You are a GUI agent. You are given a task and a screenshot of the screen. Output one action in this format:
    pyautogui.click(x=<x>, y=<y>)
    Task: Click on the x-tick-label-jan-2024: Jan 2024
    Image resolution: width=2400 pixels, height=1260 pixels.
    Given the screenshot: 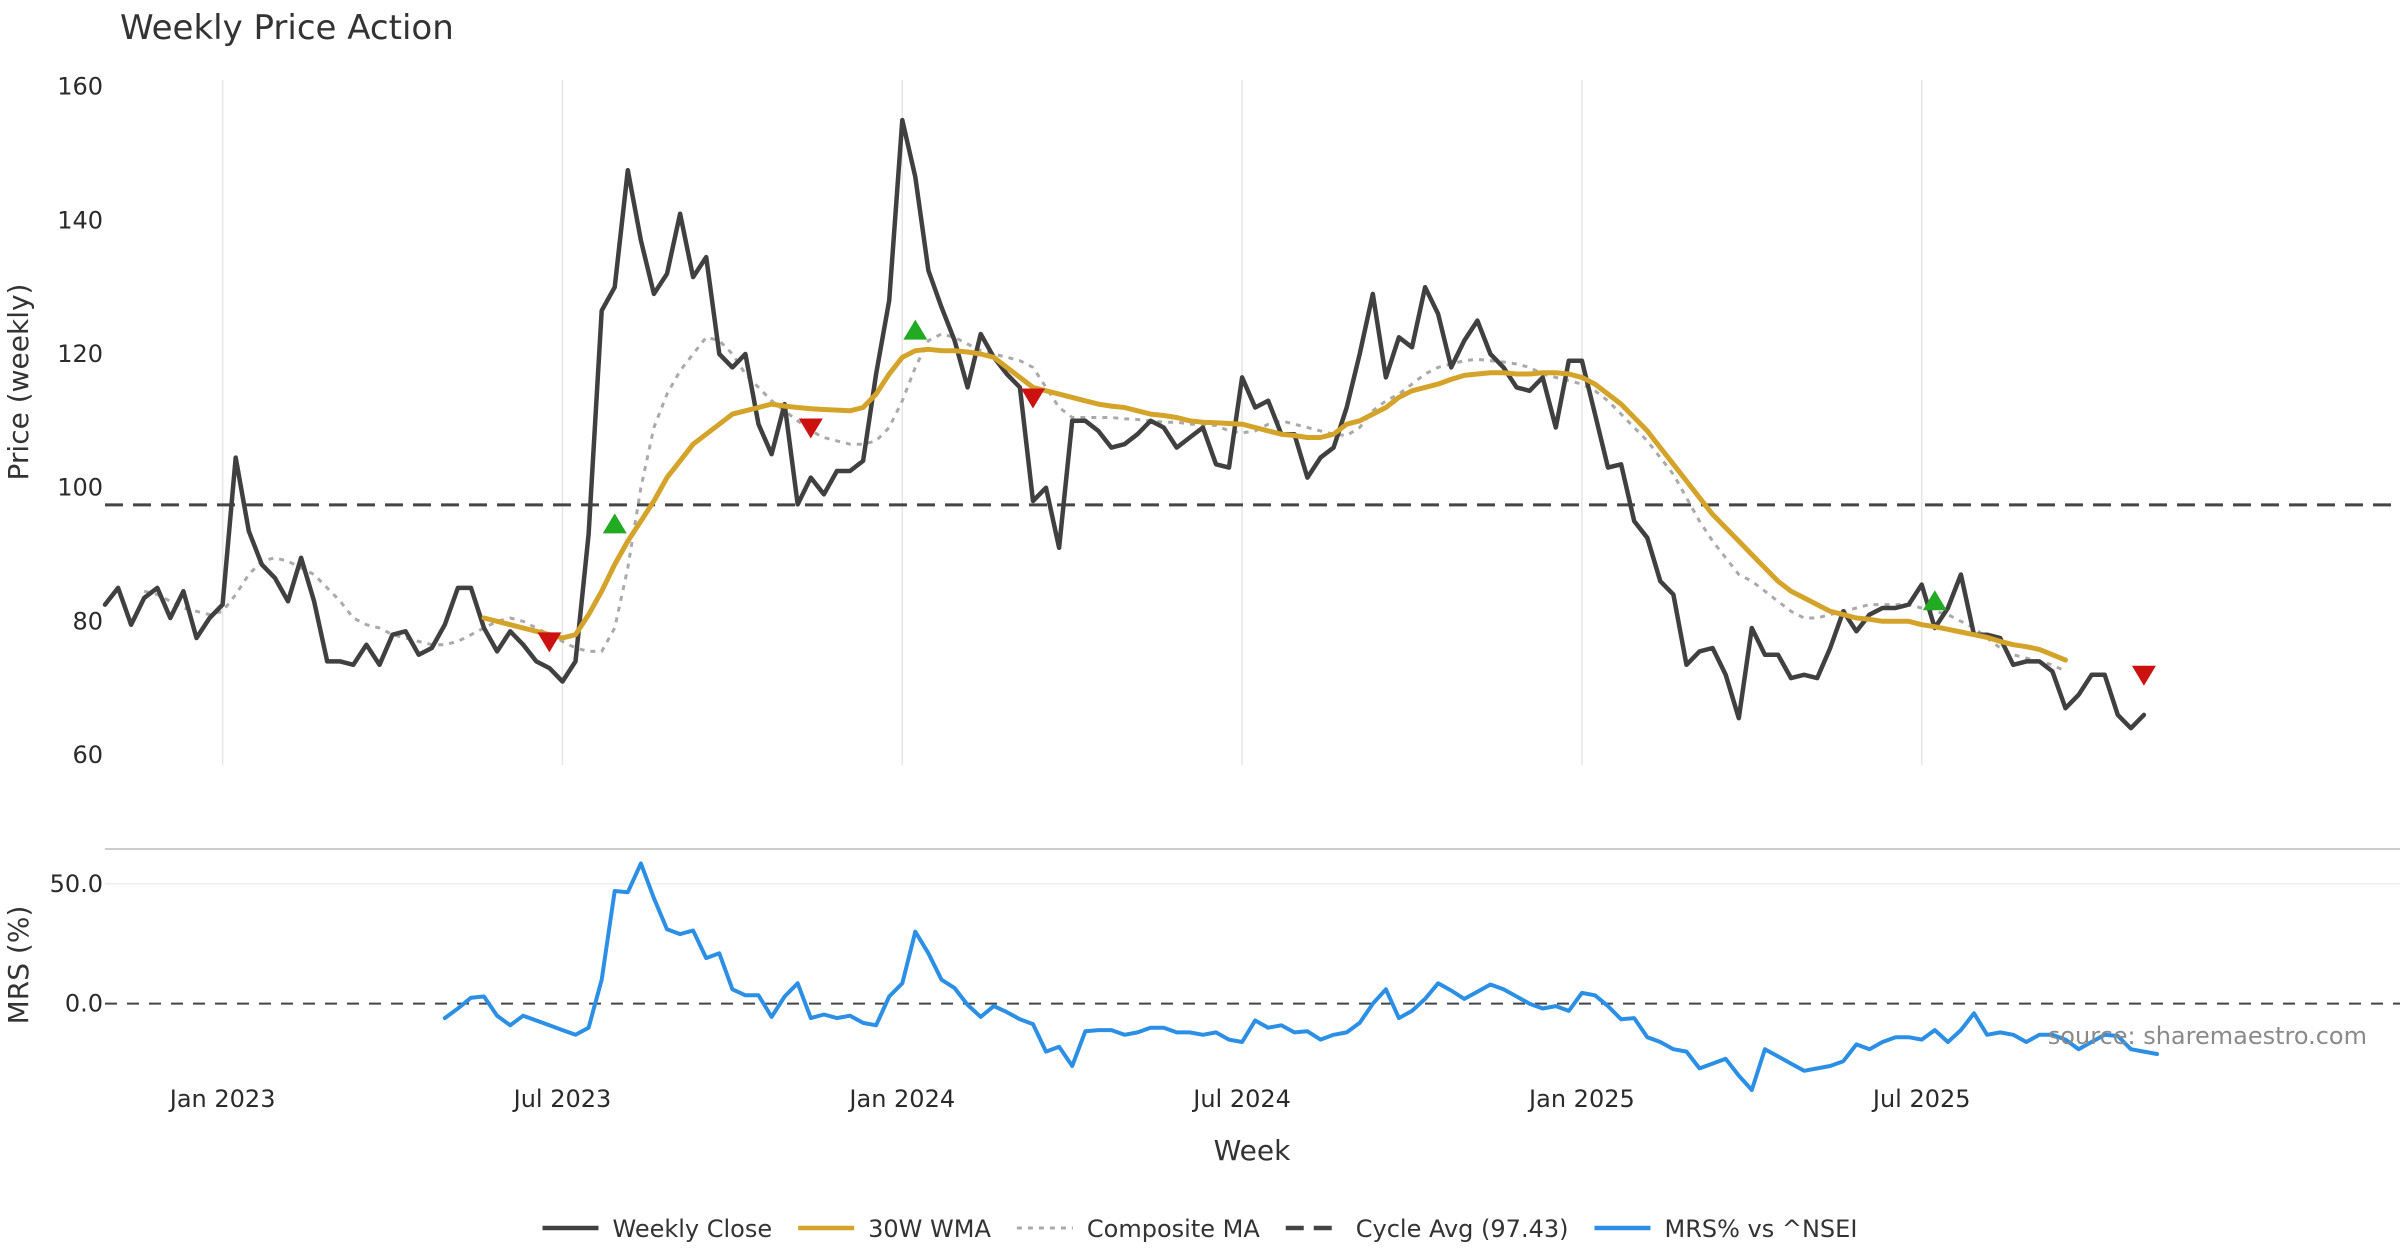 What is the action you would take?
    pyautogui.click(x=901, y=1099)
    